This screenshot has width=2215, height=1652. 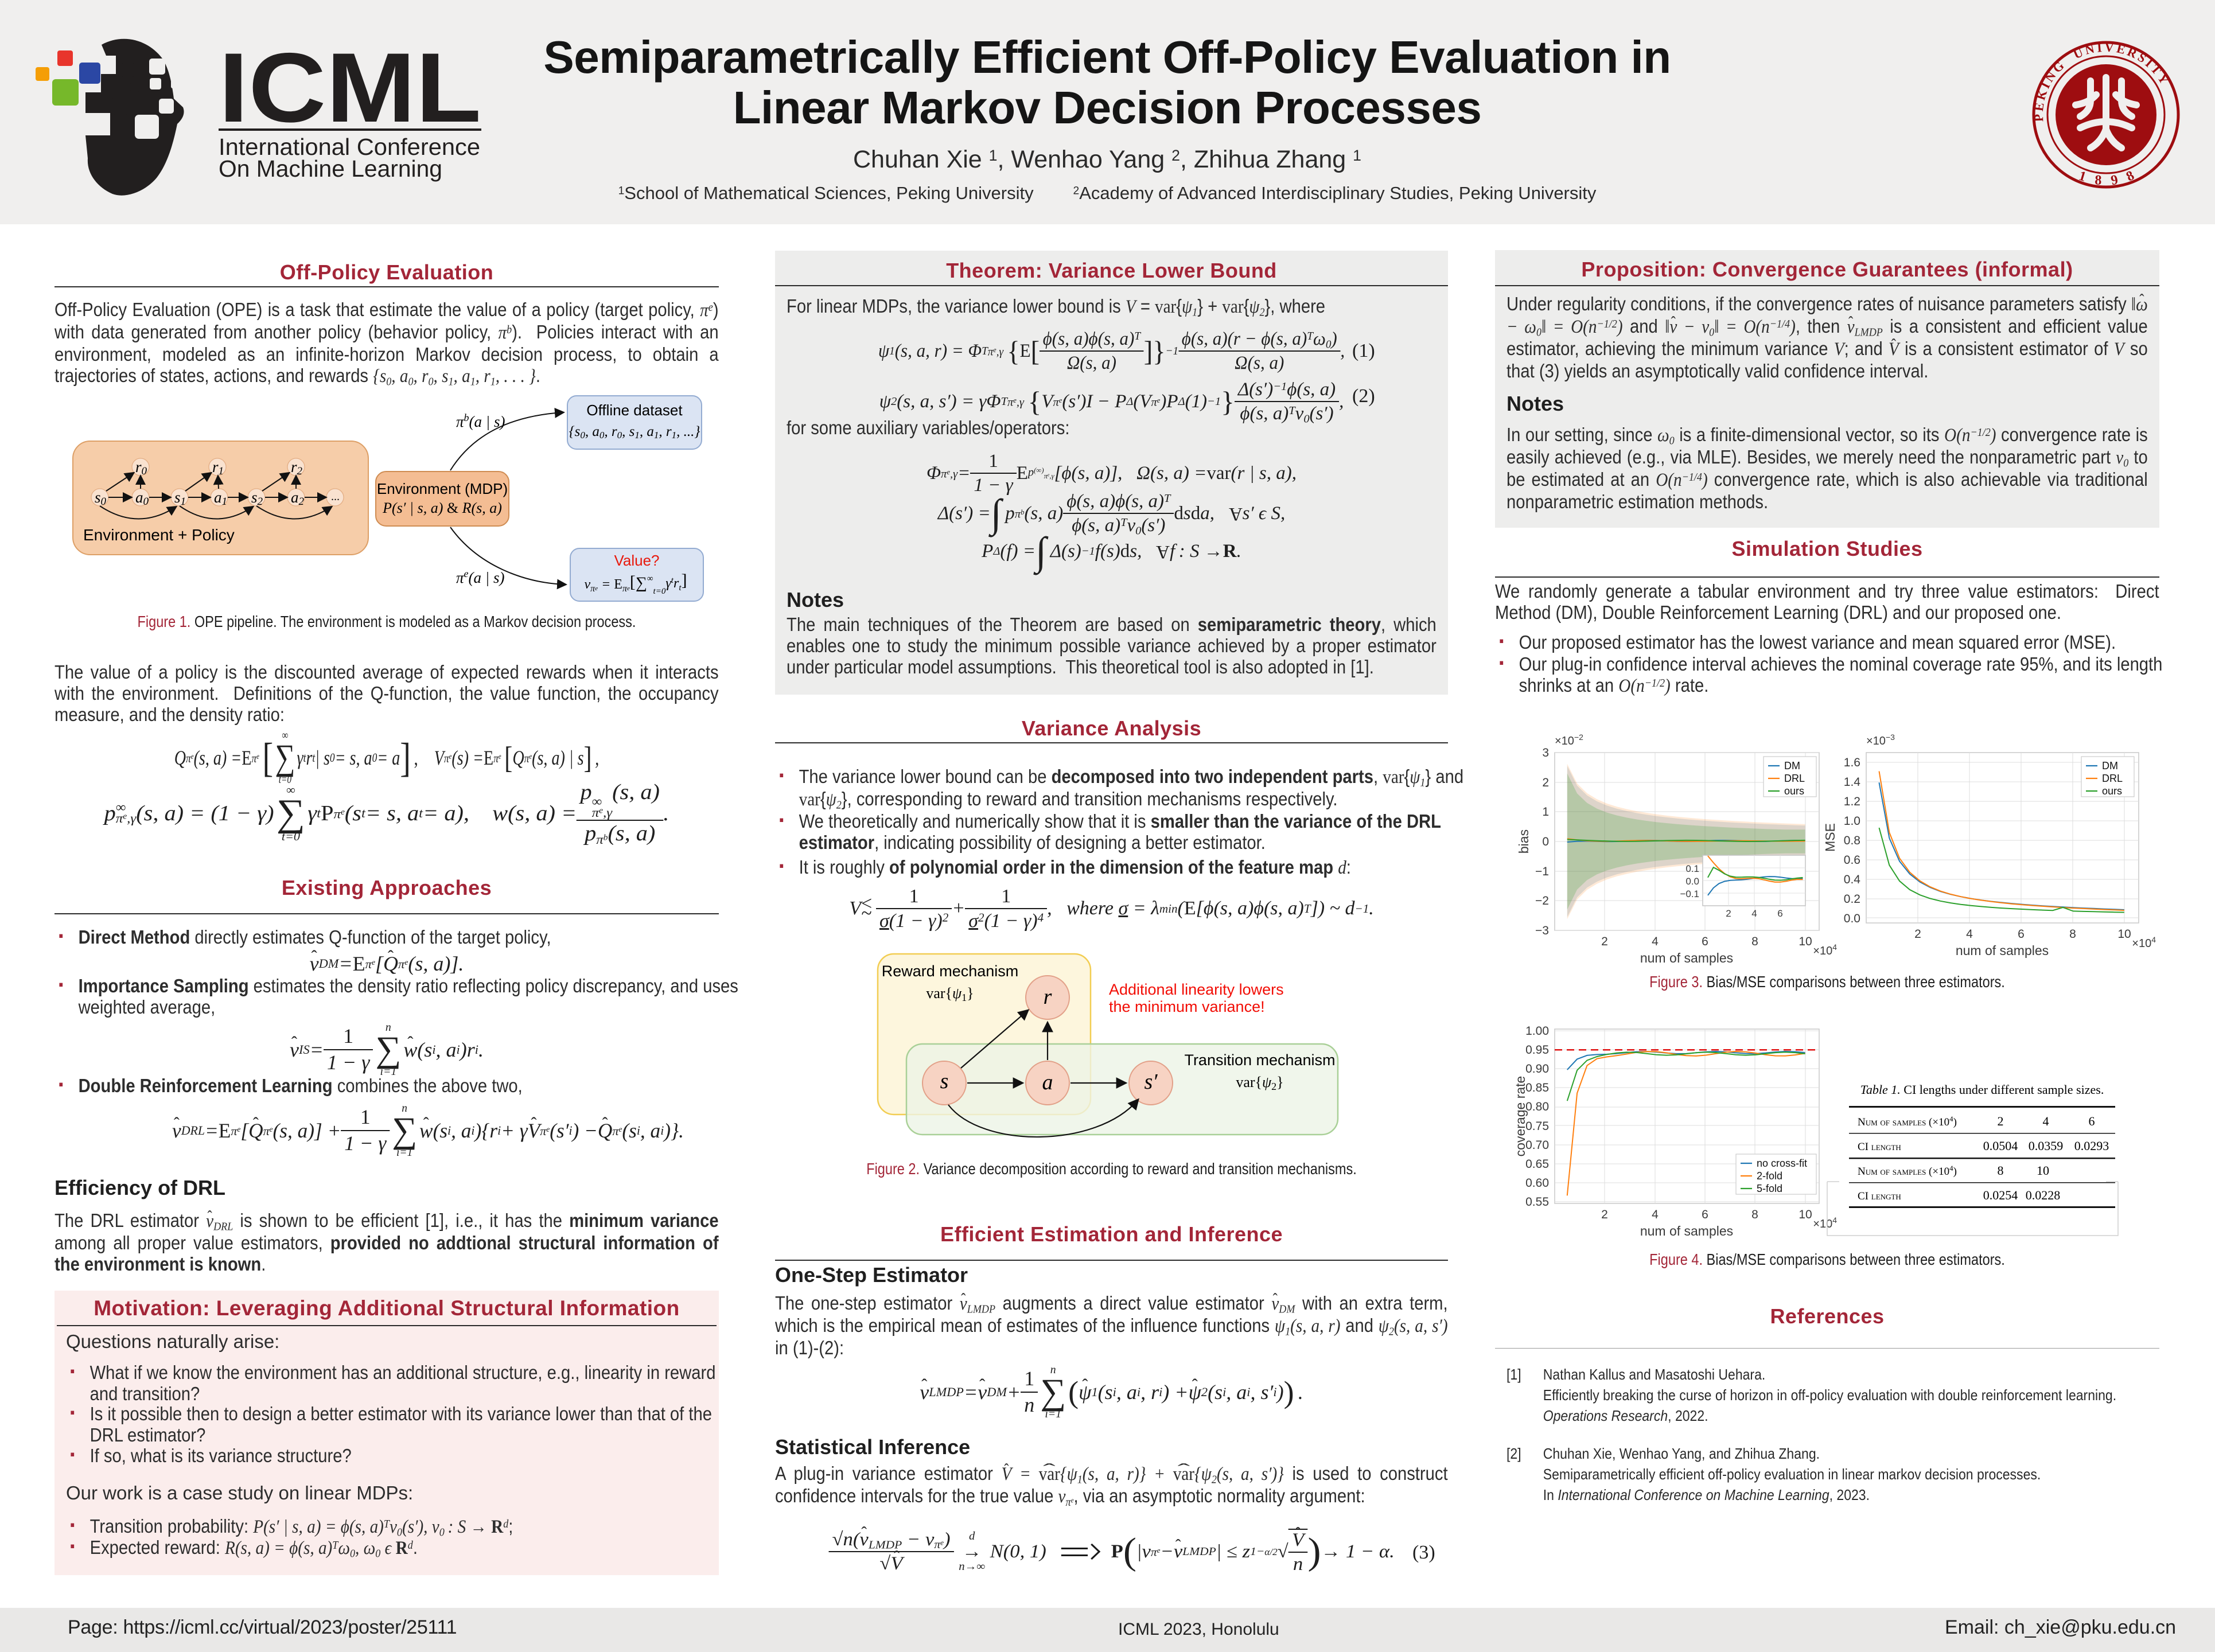 What do you see at coordinates (2043, 1195) in the screenshot?
I see `svg-text: 0.0228` at bounding box center [2043, 1195].